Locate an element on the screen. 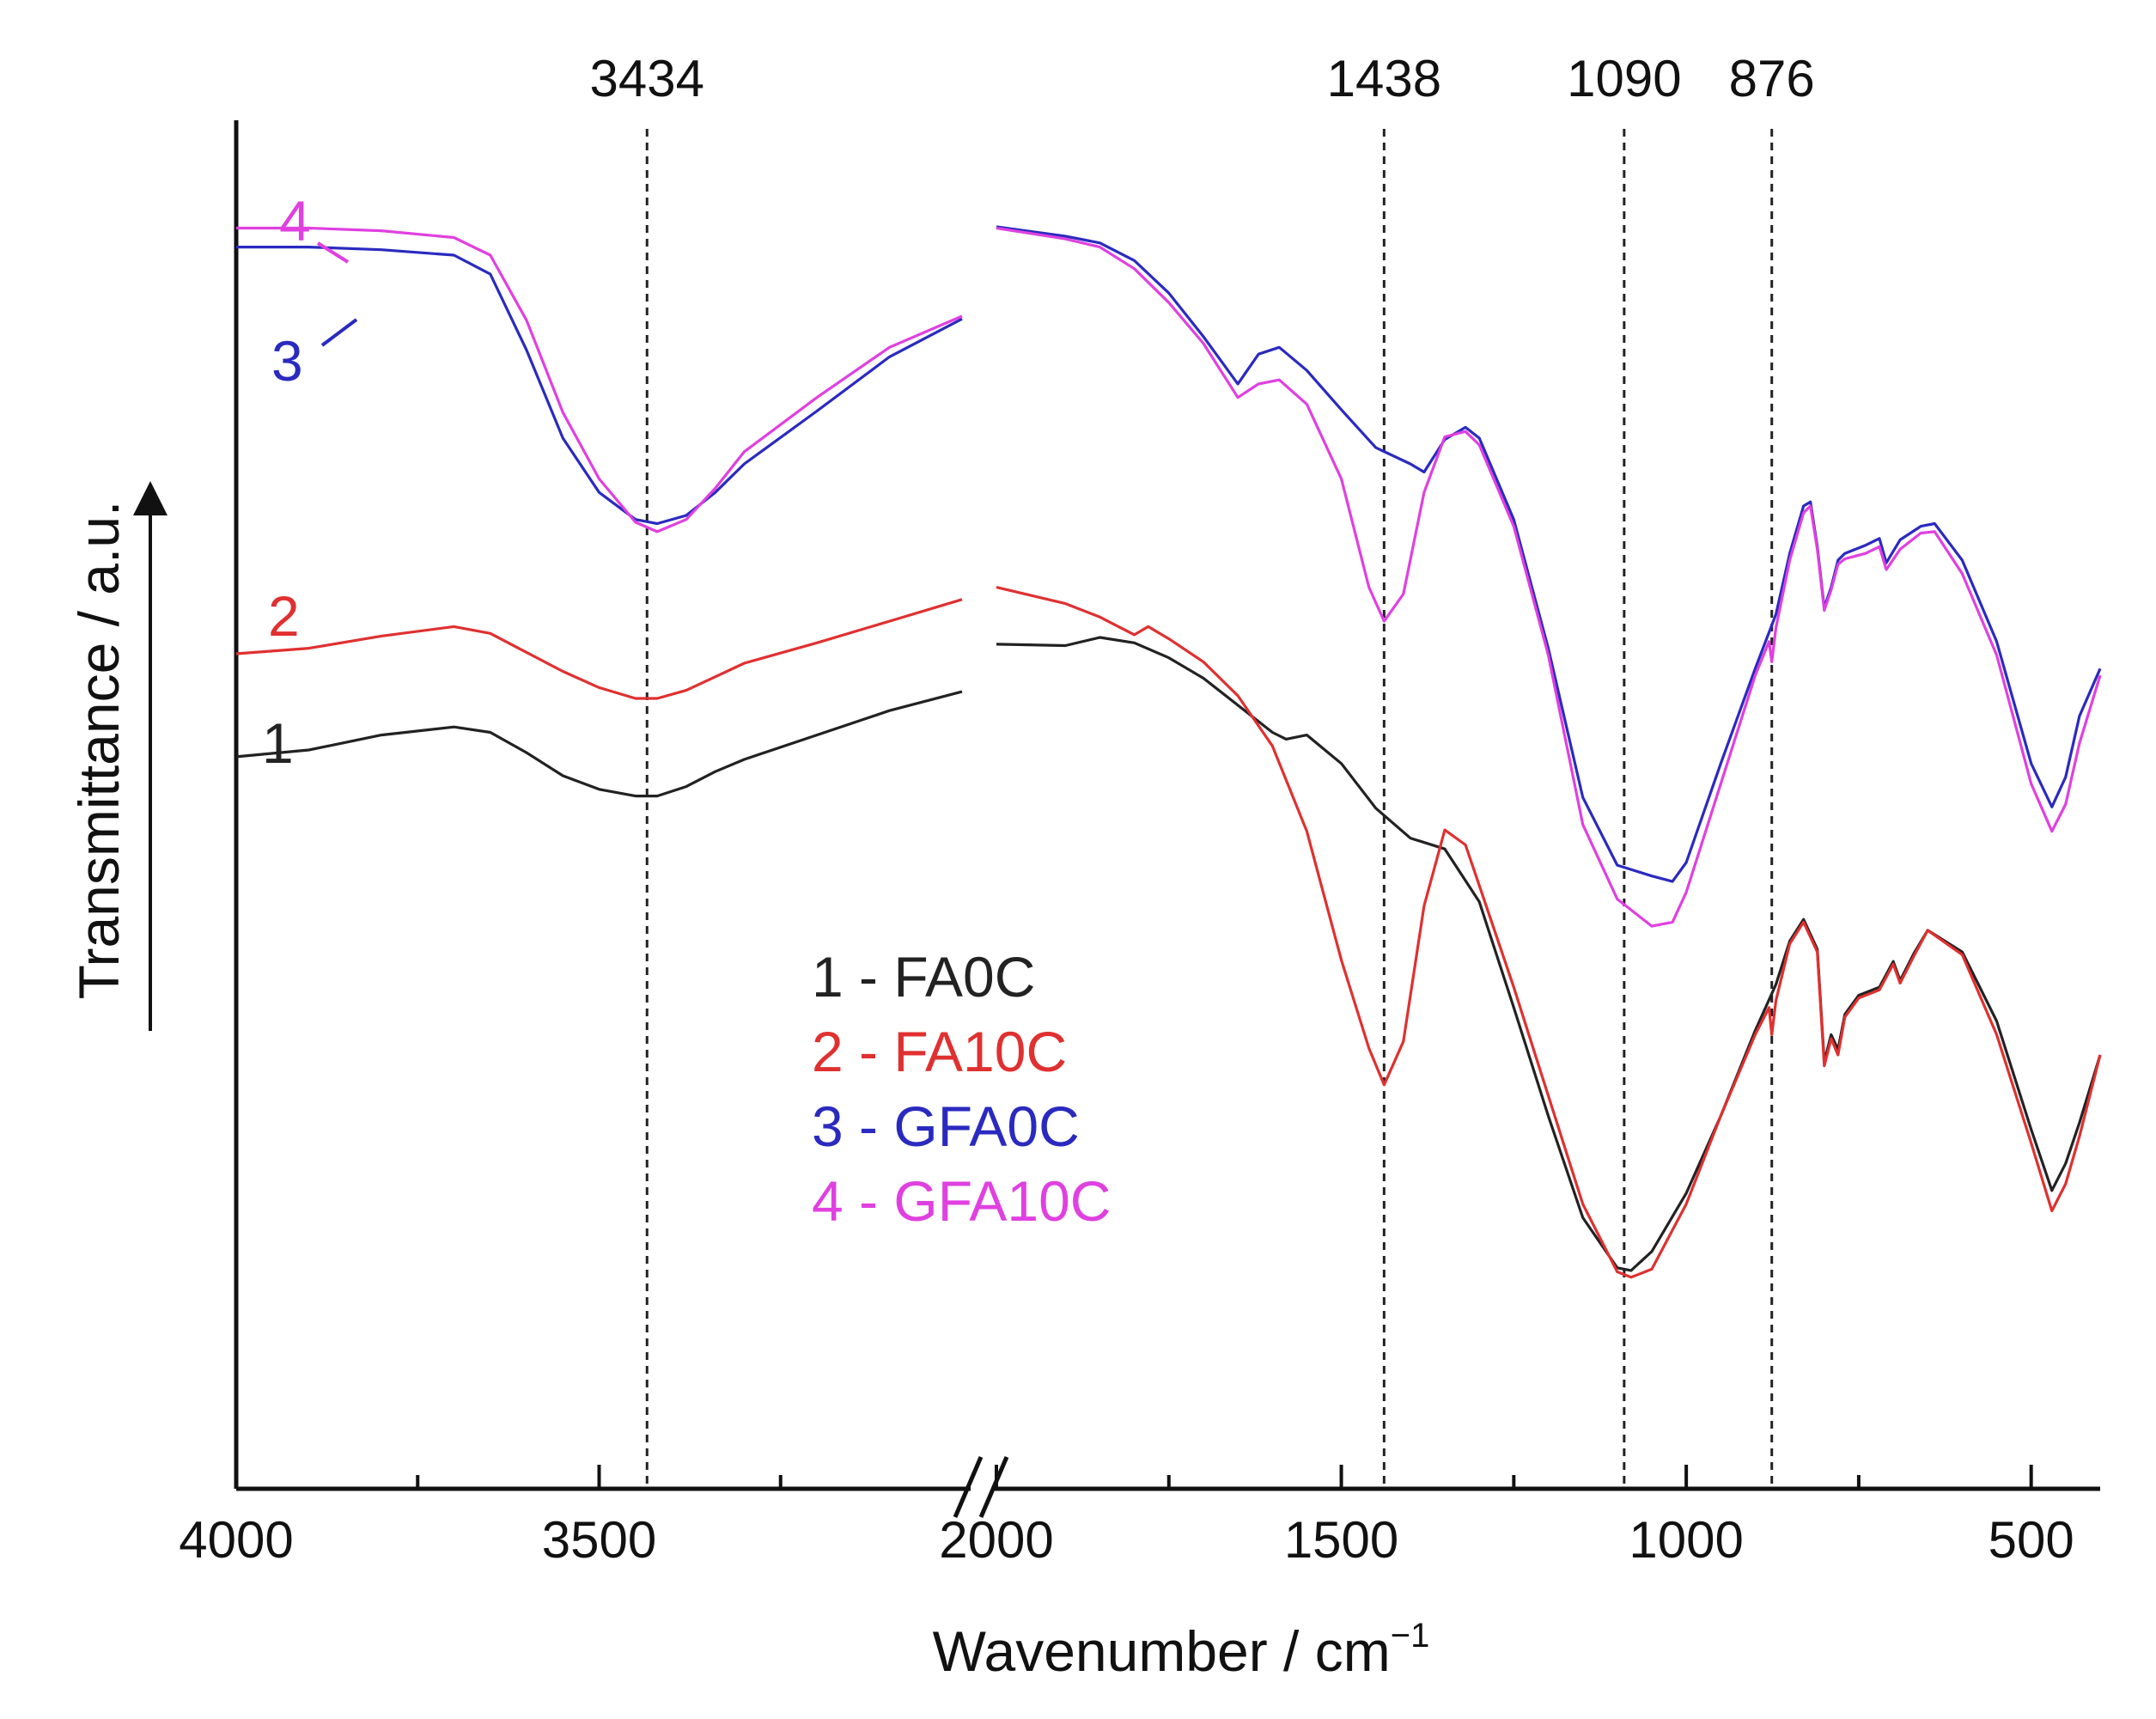 This screenshot has height=1719, width=2156. series-FA10C-left is located at coordinates (599, 649).